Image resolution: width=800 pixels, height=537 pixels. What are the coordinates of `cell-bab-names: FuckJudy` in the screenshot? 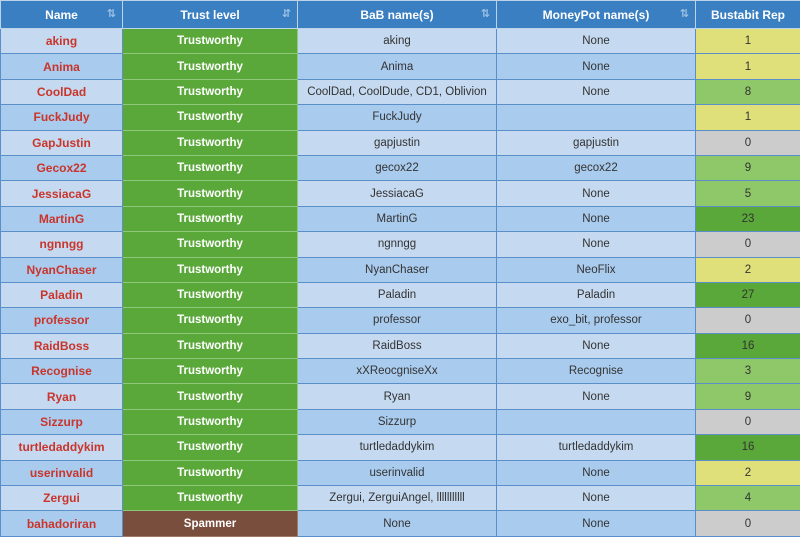 It's located at (397, 117).